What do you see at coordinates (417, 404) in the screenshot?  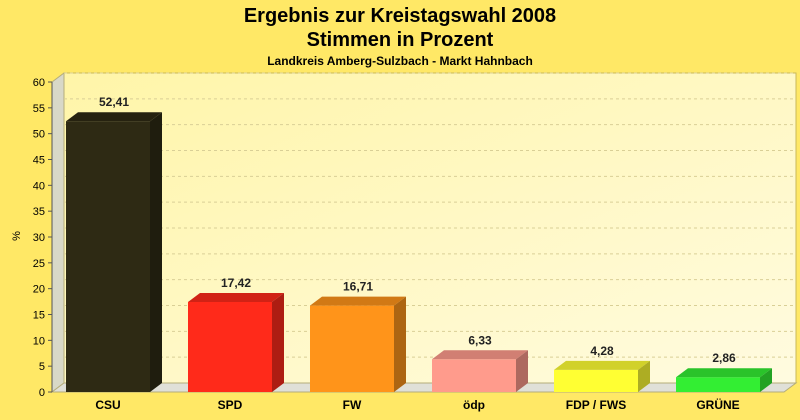 I see `x-axis-categories: CSU SPD FW ödp FDP / FWS GRÜNE` at bounding box center [417, 404].